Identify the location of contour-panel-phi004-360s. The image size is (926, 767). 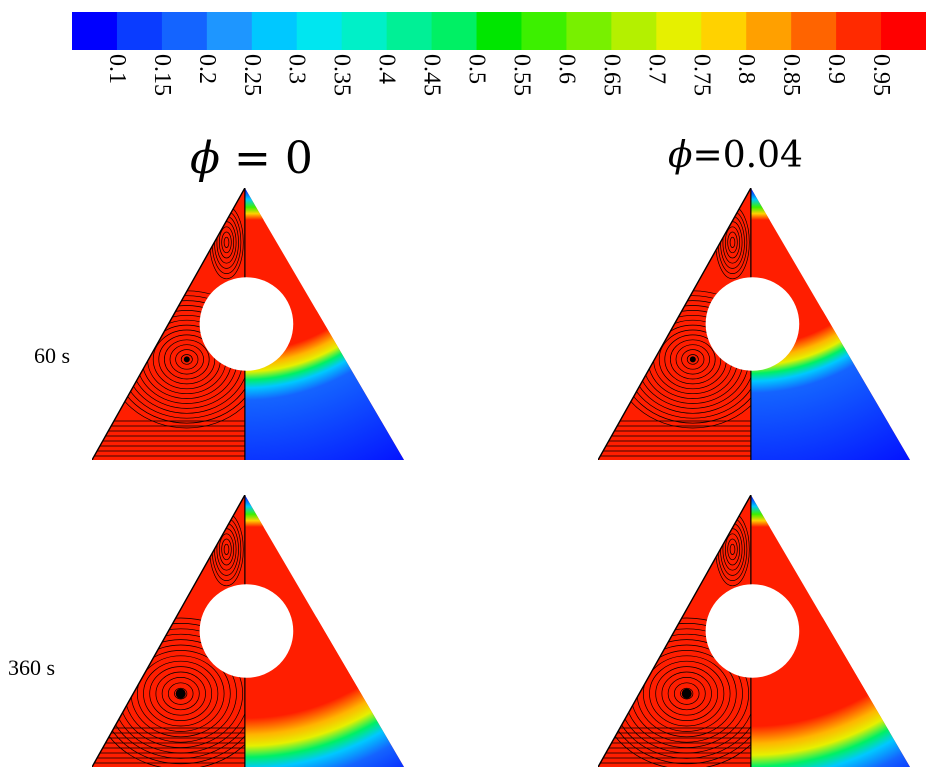
(754, 631).